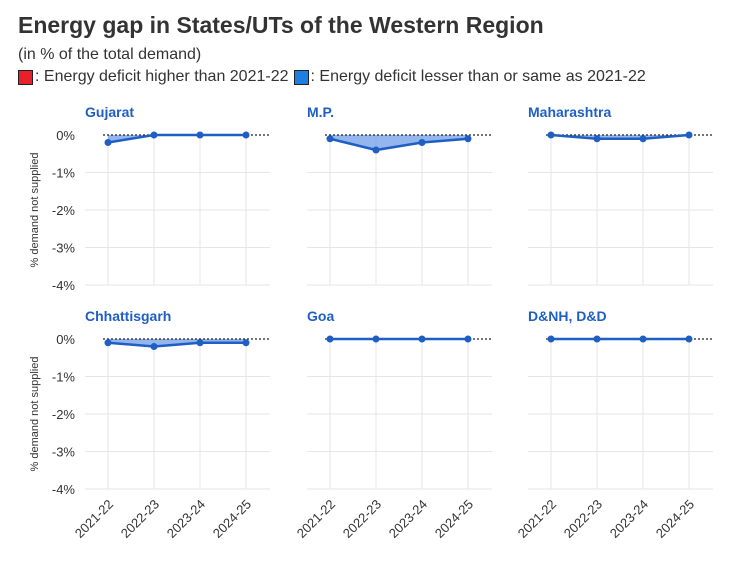 The height and width of the screenshot is (561, 753). I want to click on area-fill, so click(399, 142).